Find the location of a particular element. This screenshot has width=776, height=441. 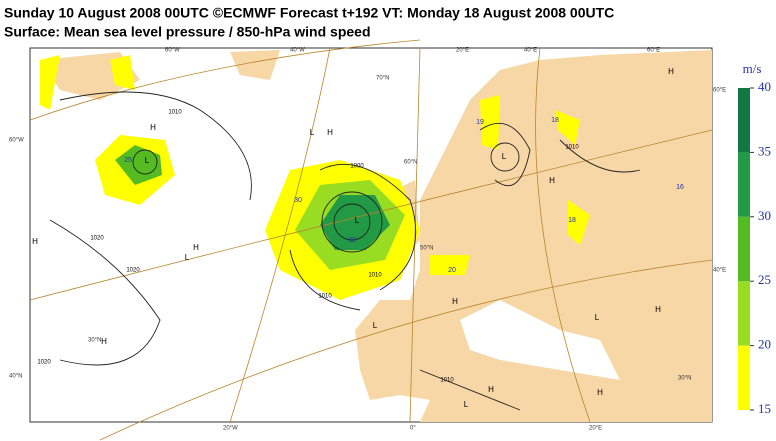

legend-tick-label: 30 is located at coordinates (764, 215).